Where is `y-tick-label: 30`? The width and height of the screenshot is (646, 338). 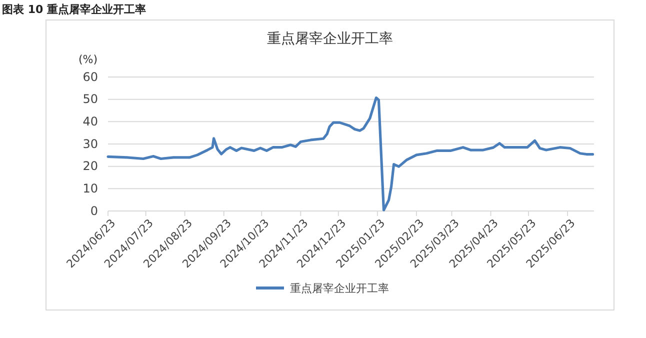 y-tick-label: 30 is located at coordinates (90, 143).